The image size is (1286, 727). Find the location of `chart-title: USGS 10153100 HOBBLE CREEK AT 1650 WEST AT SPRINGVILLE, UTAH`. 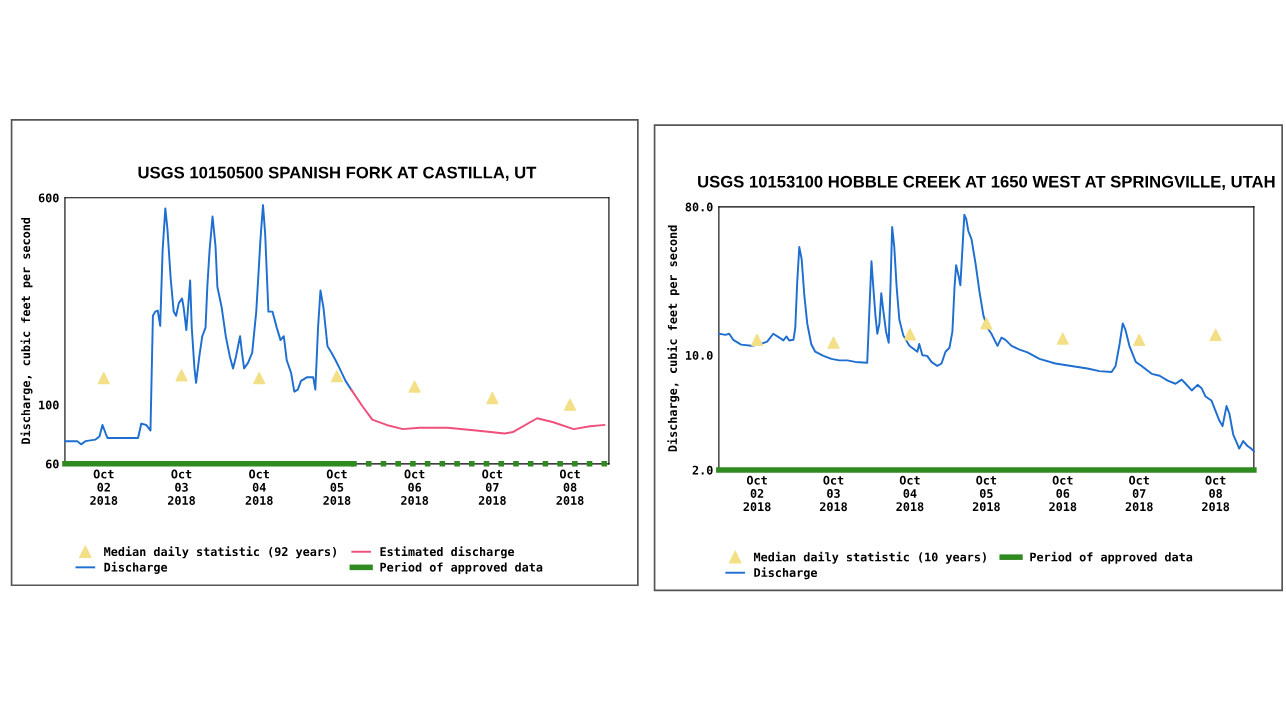

chart-title: USGS 10153100 HOBBLE CREEK AT 1650 WEST AT SPRINGVILLE, UTAH is located at coordinates (986, 182).